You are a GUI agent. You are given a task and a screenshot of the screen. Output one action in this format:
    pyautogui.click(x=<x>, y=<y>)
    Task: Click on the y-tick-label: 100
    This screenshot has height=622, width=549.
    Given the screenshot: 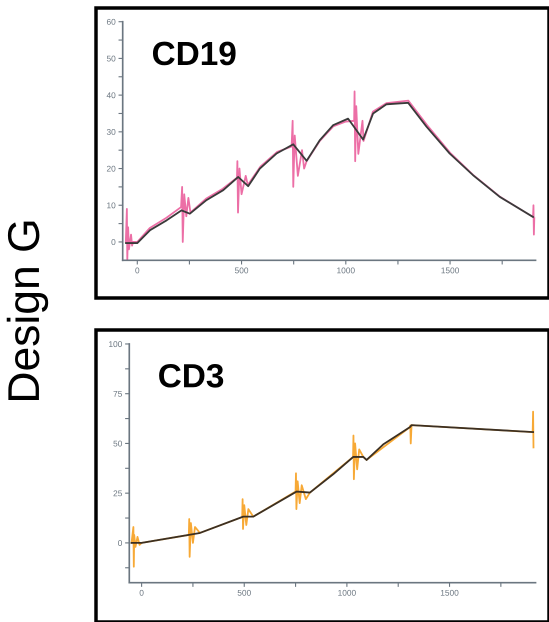 What is the action you would take?
    pyautogui.click(x=115, y=344)
    